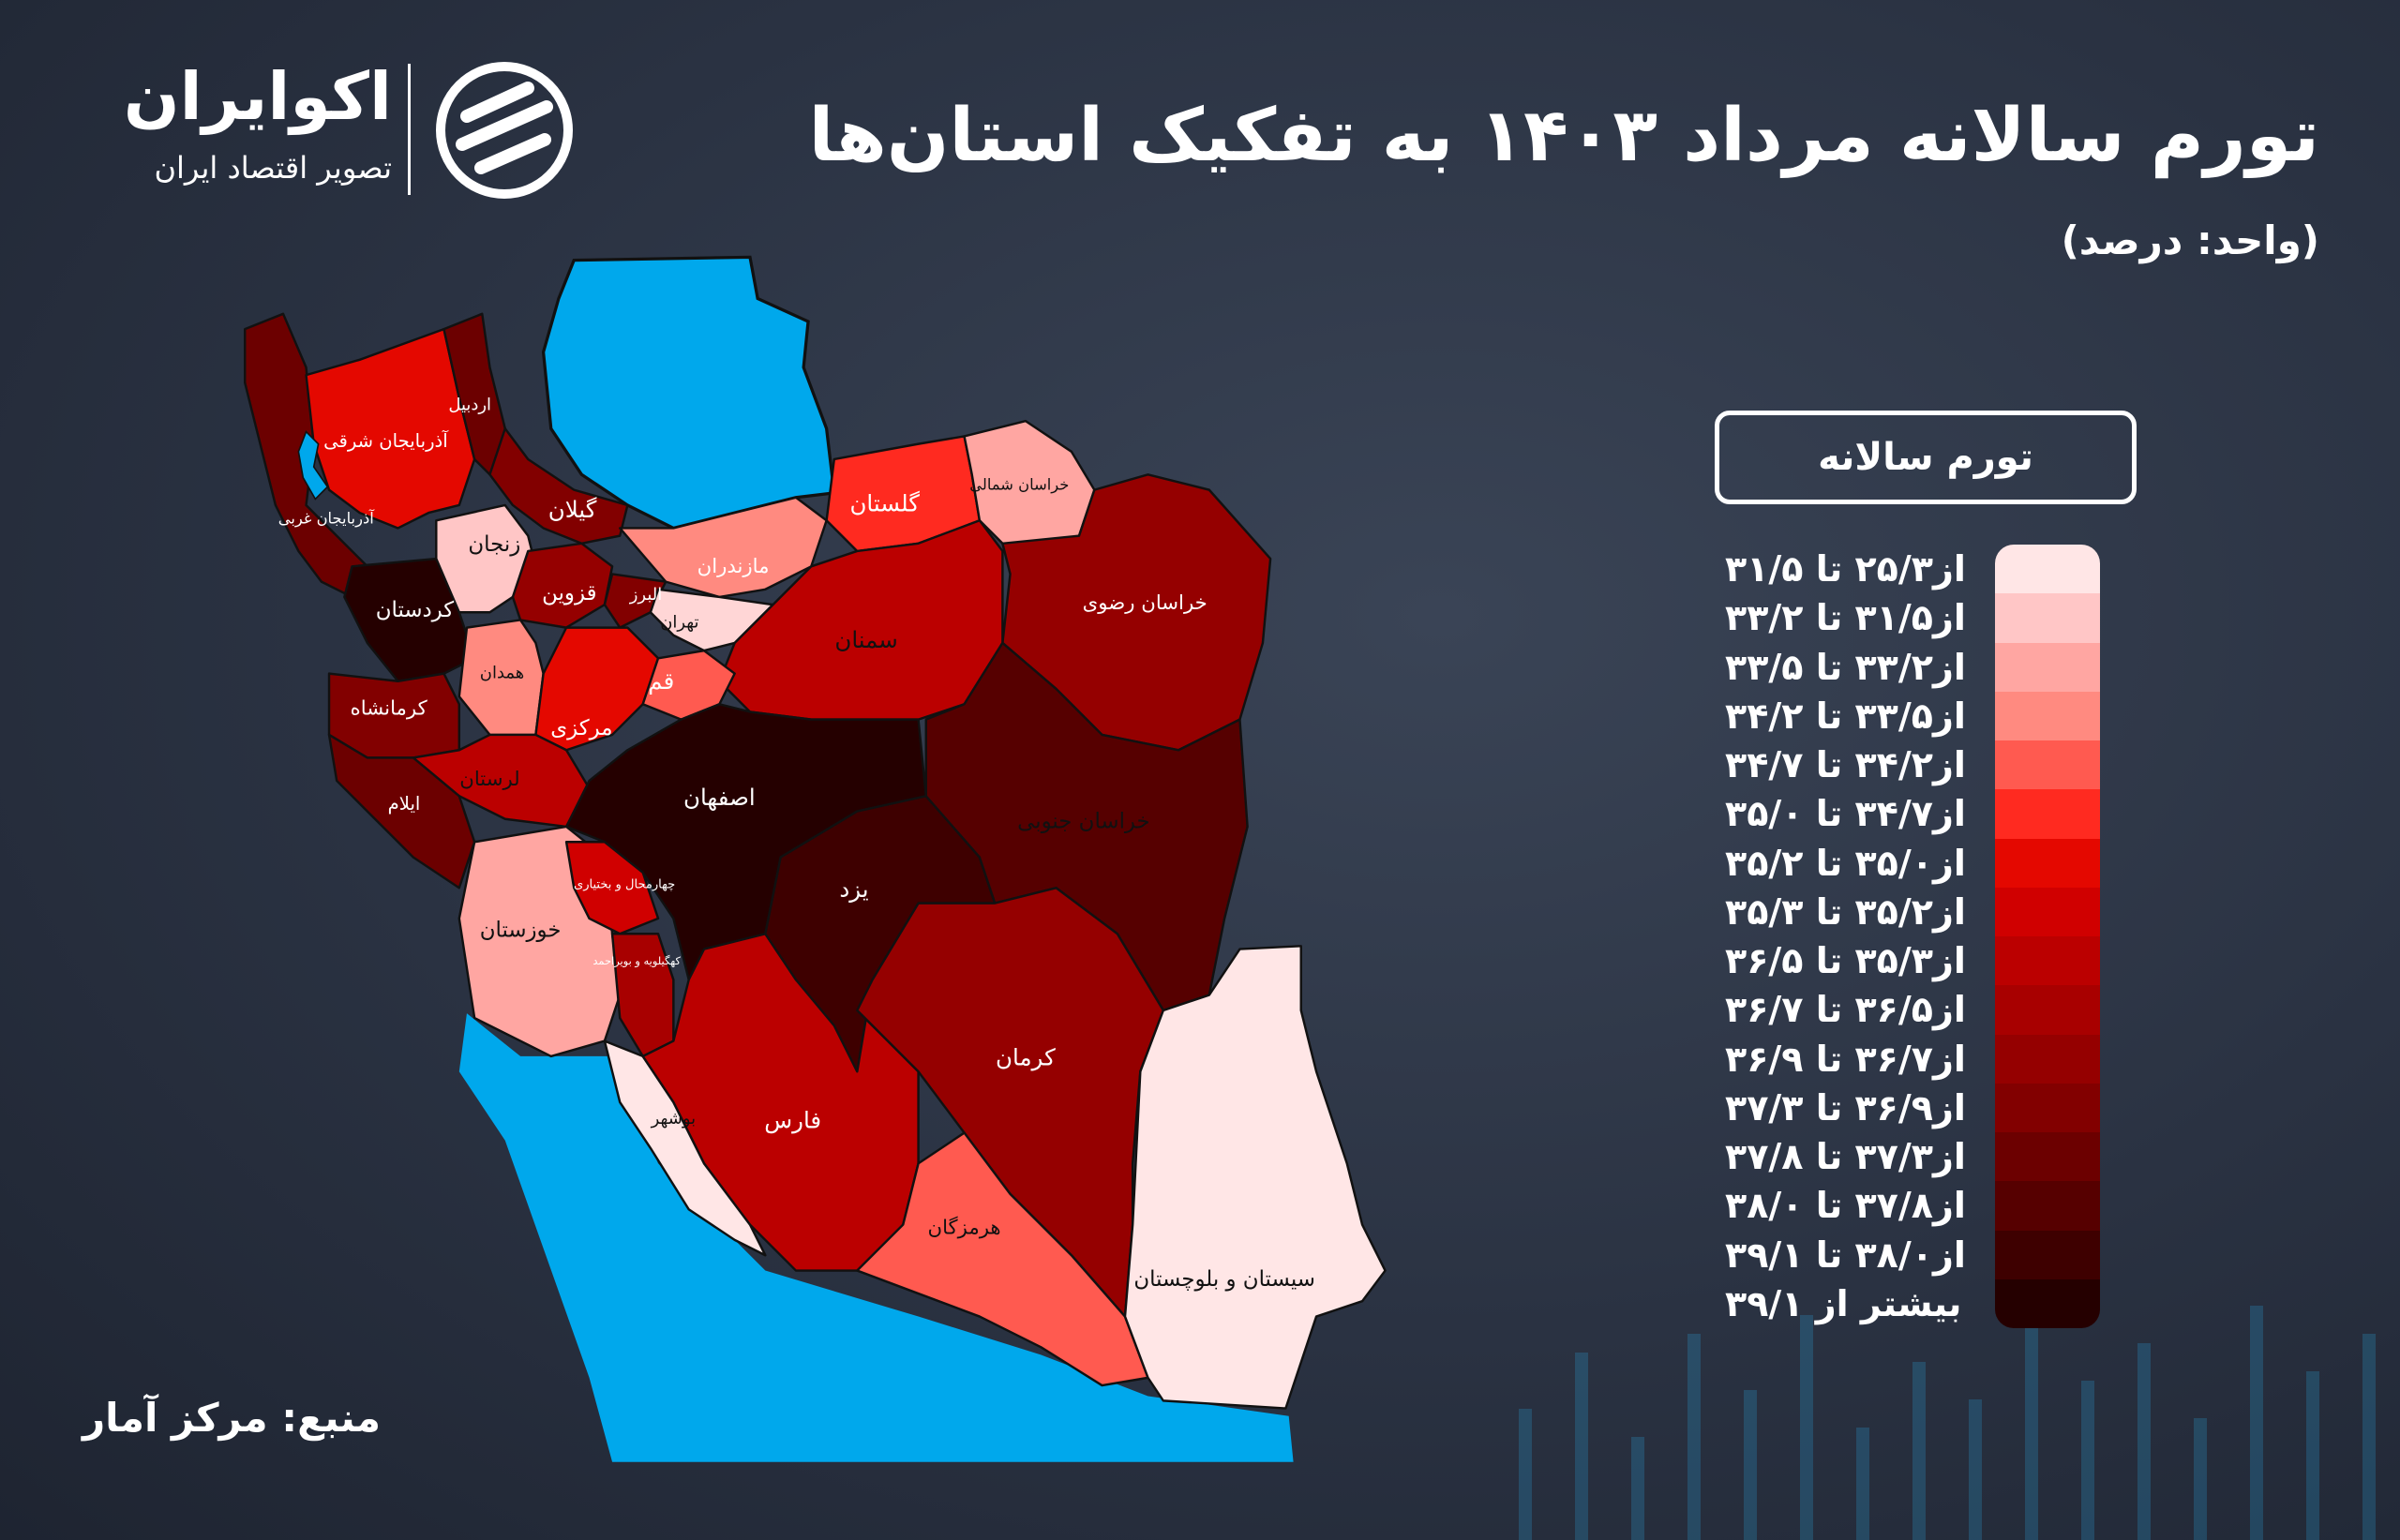  Describe the element at coordinates (624, 884) in the screenshot. I see `province-label-chaharmahal: چهارمحال و بختیاری` at that location.